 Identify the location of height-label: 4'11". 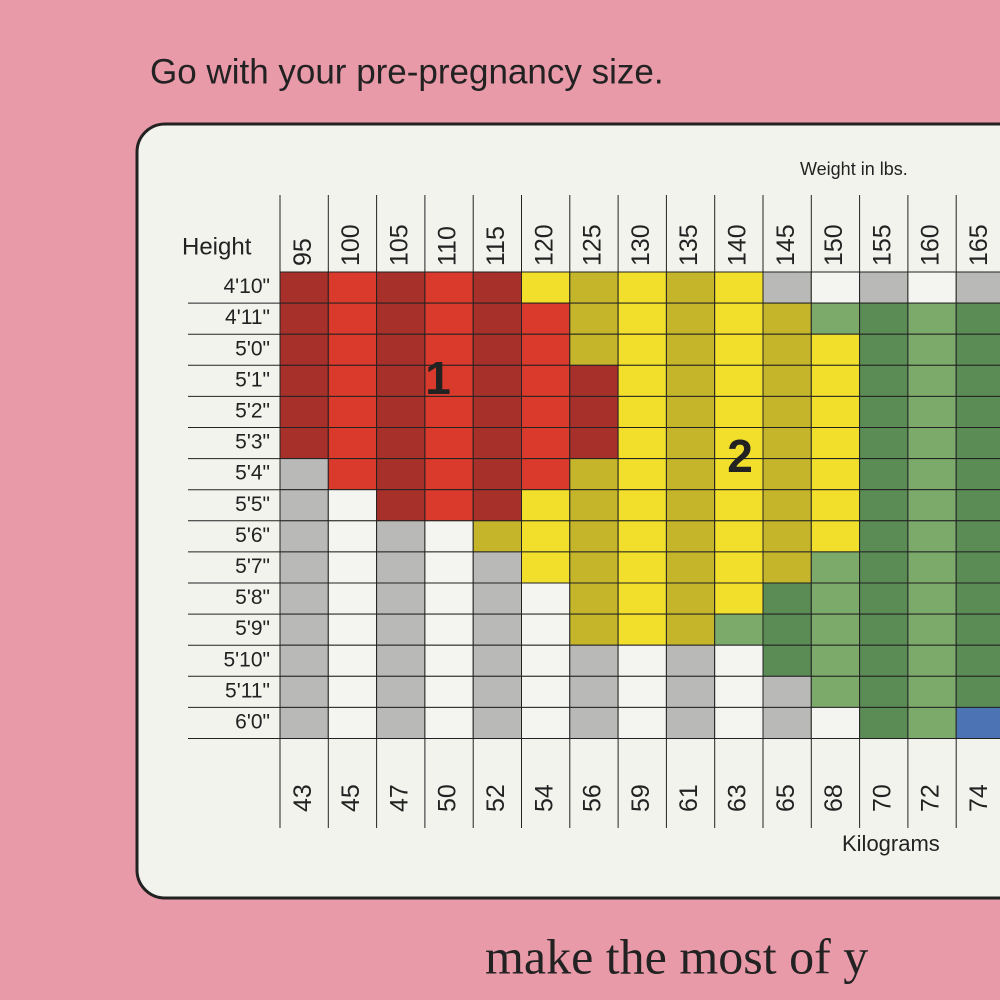
(247, 317).